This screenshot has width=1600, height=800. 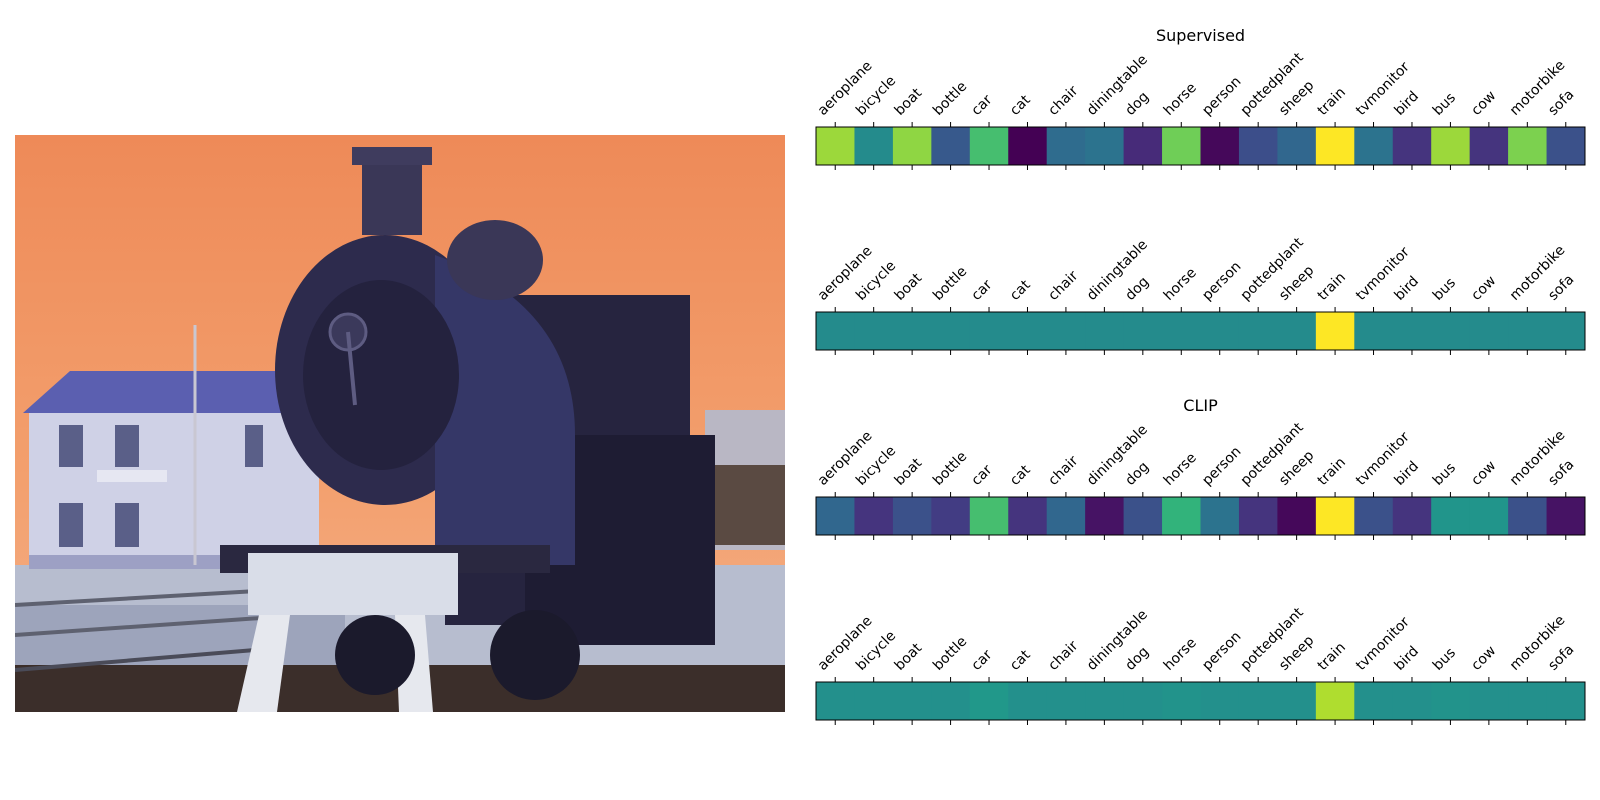 I want to click on heatmap-cell-aeroplane, so click(x=835, y=146).